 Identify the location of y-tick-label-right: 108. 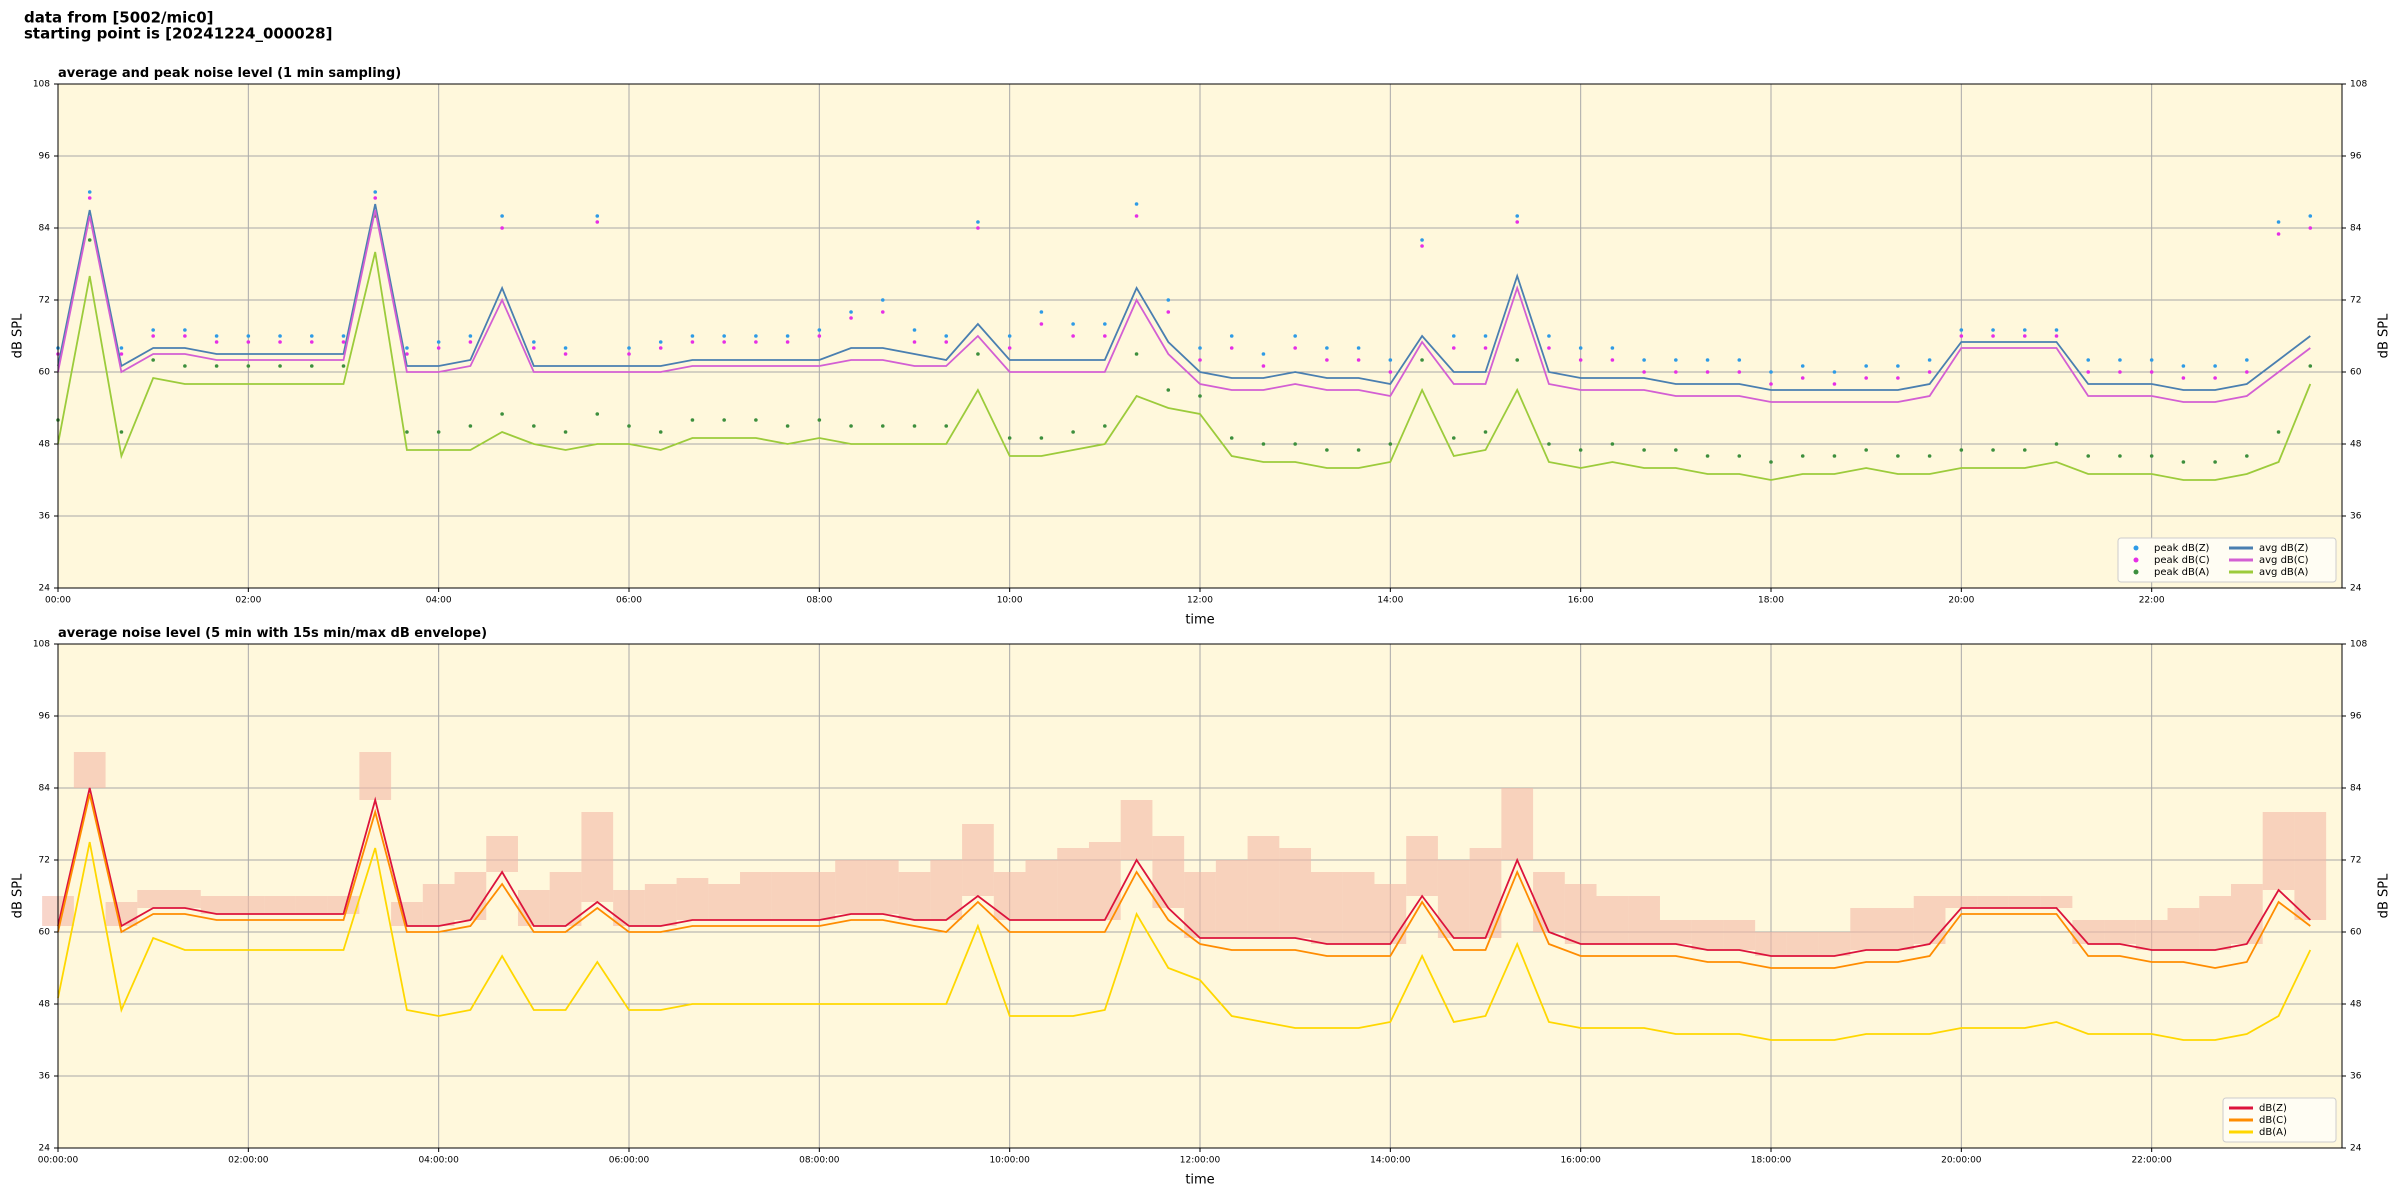
(2358, 85).